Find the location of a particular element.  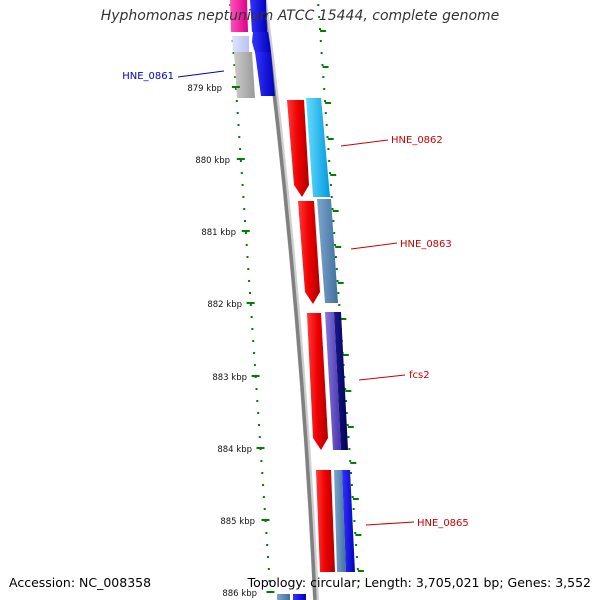

gene-pale-blue-top is located at coordinates (240, 44).